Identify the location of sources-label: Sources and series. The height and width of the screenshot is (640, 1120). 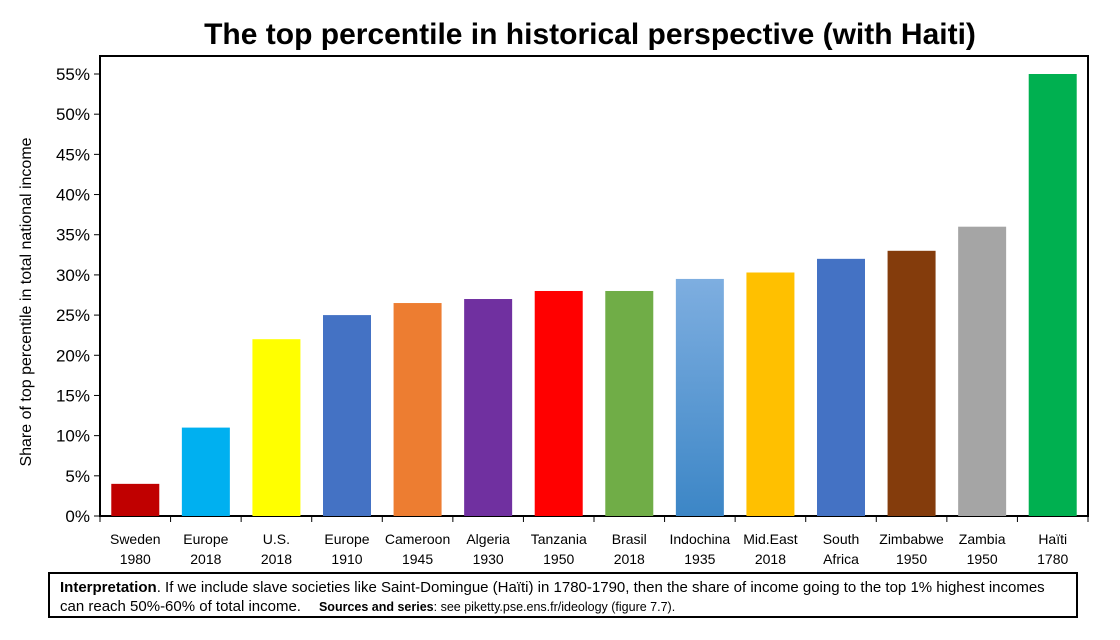
(376, 607).